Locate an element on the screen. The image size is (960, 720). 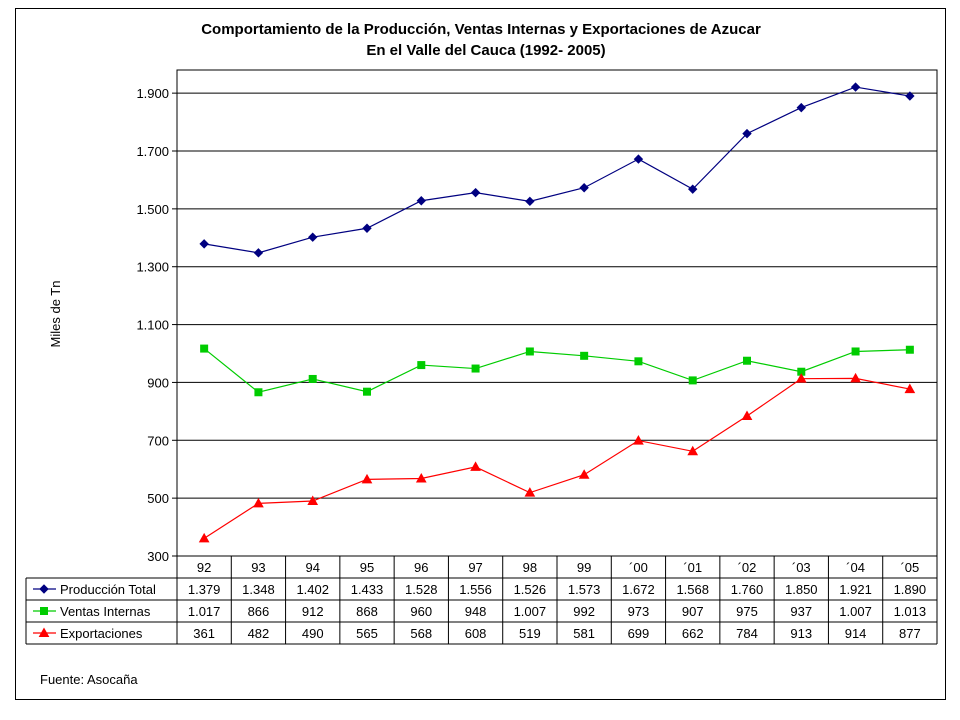
table-cell: 975 is located at coordinates (747, 611).